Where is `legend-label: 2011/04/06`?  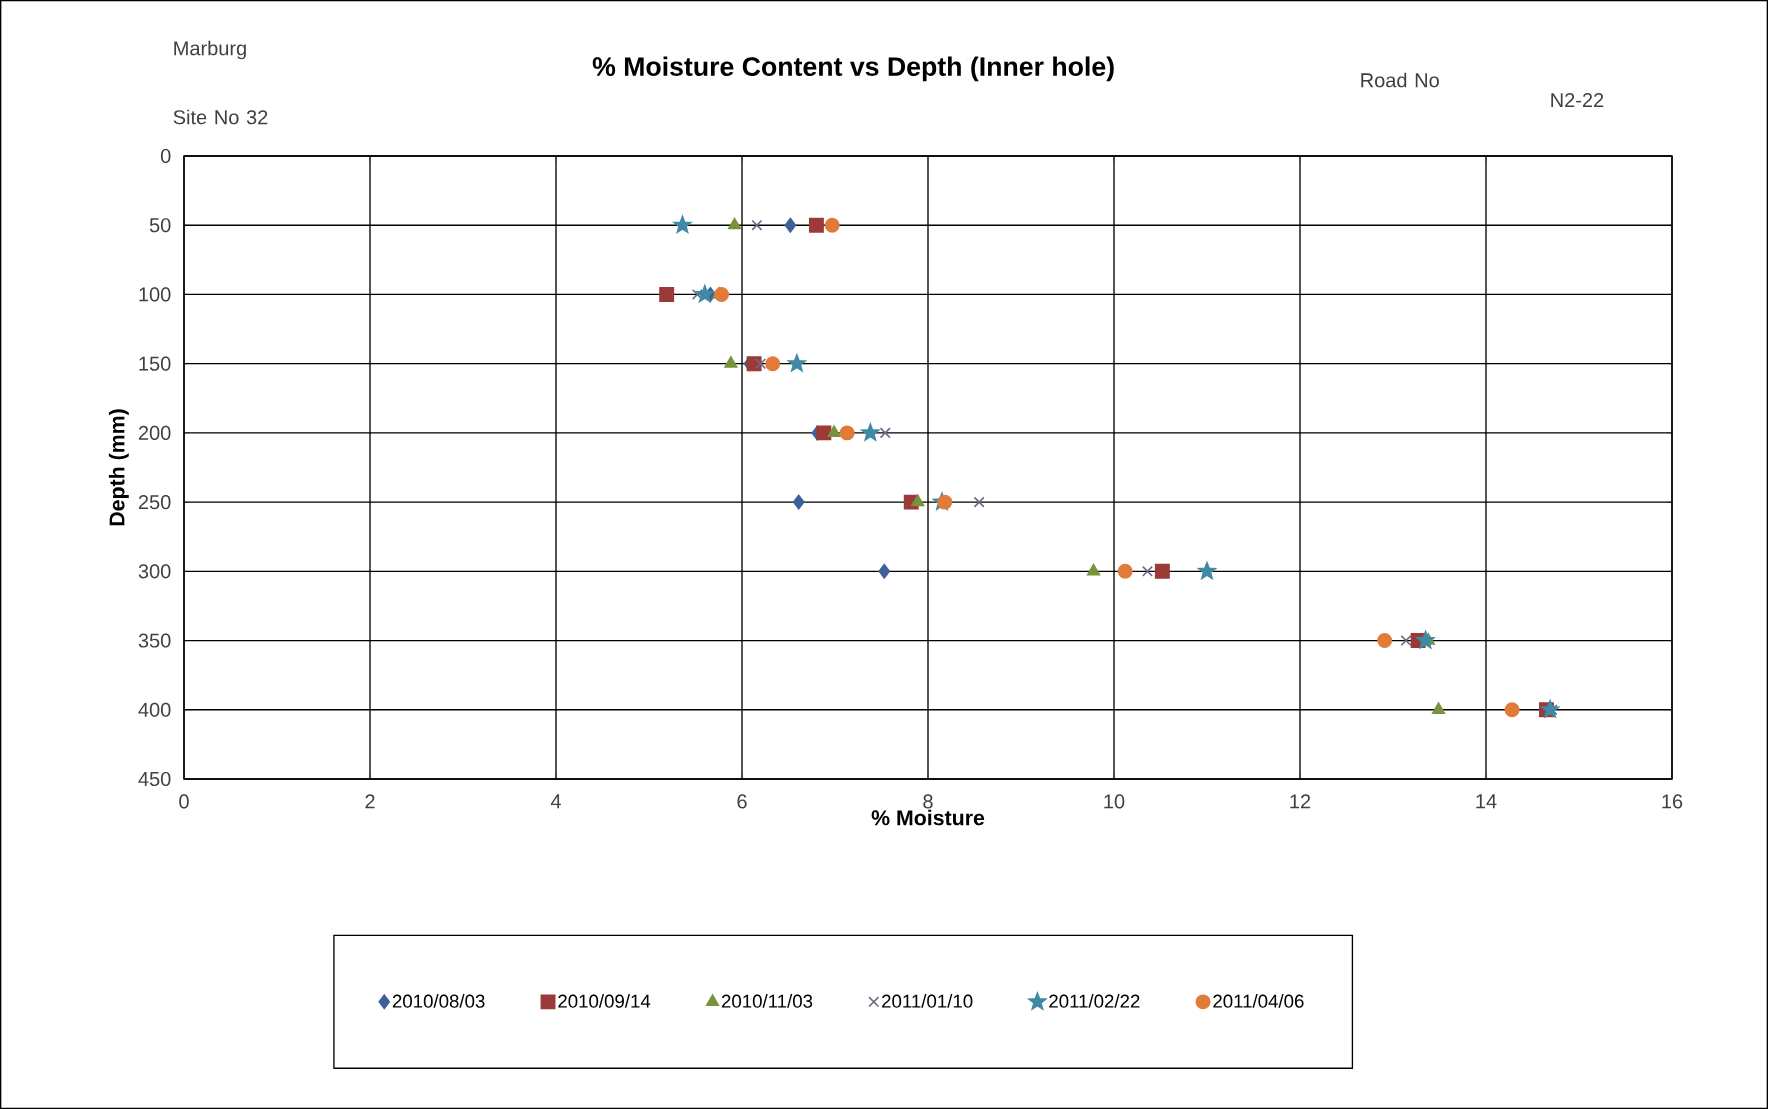 legend-label: 2011/04/06 is located at coordinates (1258, 1001).